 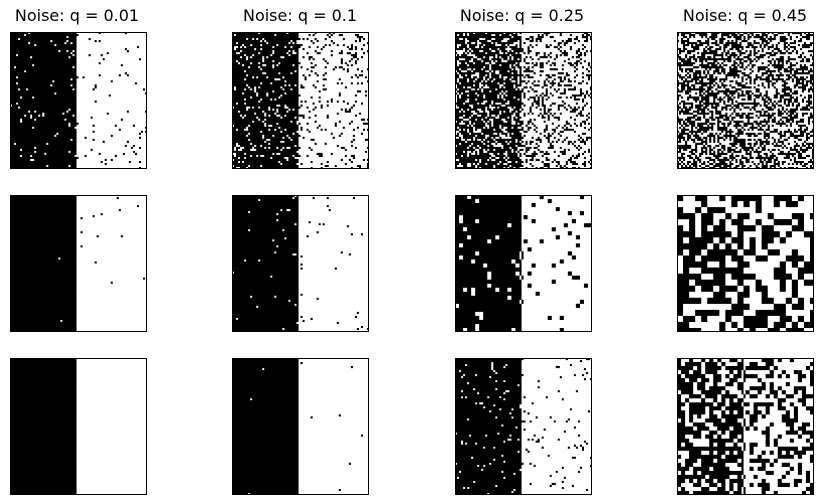 I want to click on panel-col4-row3, so click(x=745, y=426).